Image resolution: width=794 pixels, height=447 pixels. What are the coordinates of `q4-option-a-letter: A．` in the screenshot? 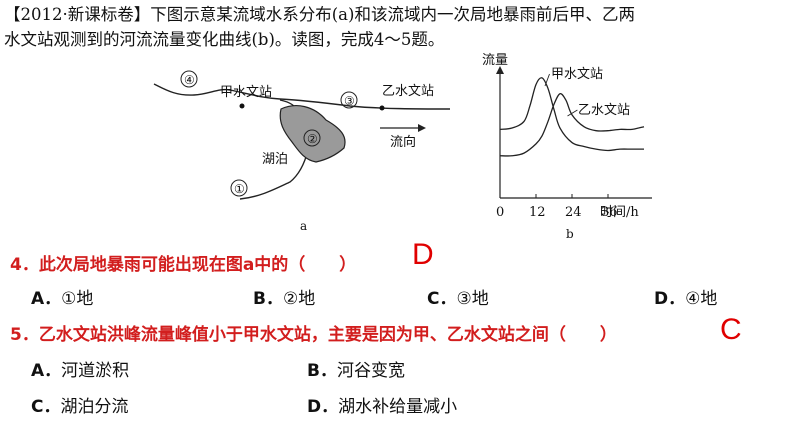 It's located at (46, 299).